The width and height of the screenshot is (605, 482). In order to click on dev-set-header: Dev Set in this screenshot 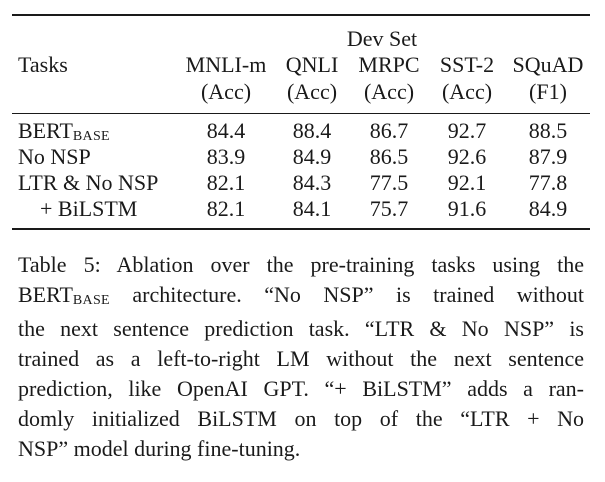, I will do `click(382, 38)`.